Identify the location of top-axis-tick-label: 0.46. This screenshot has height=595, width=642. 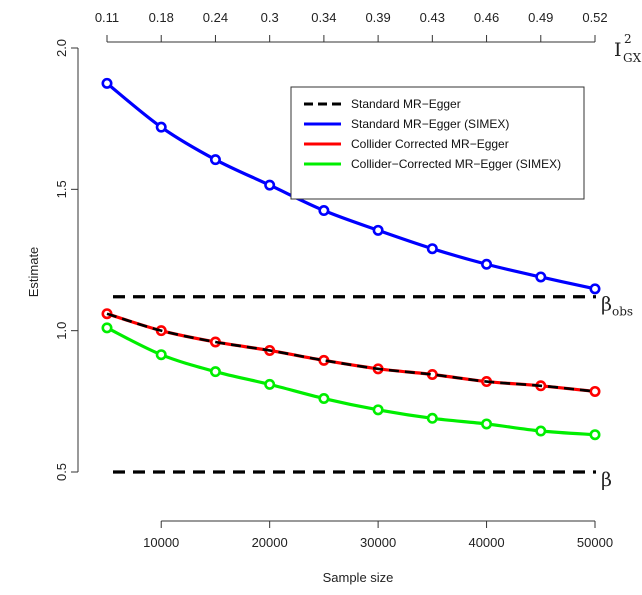
(486, 17).